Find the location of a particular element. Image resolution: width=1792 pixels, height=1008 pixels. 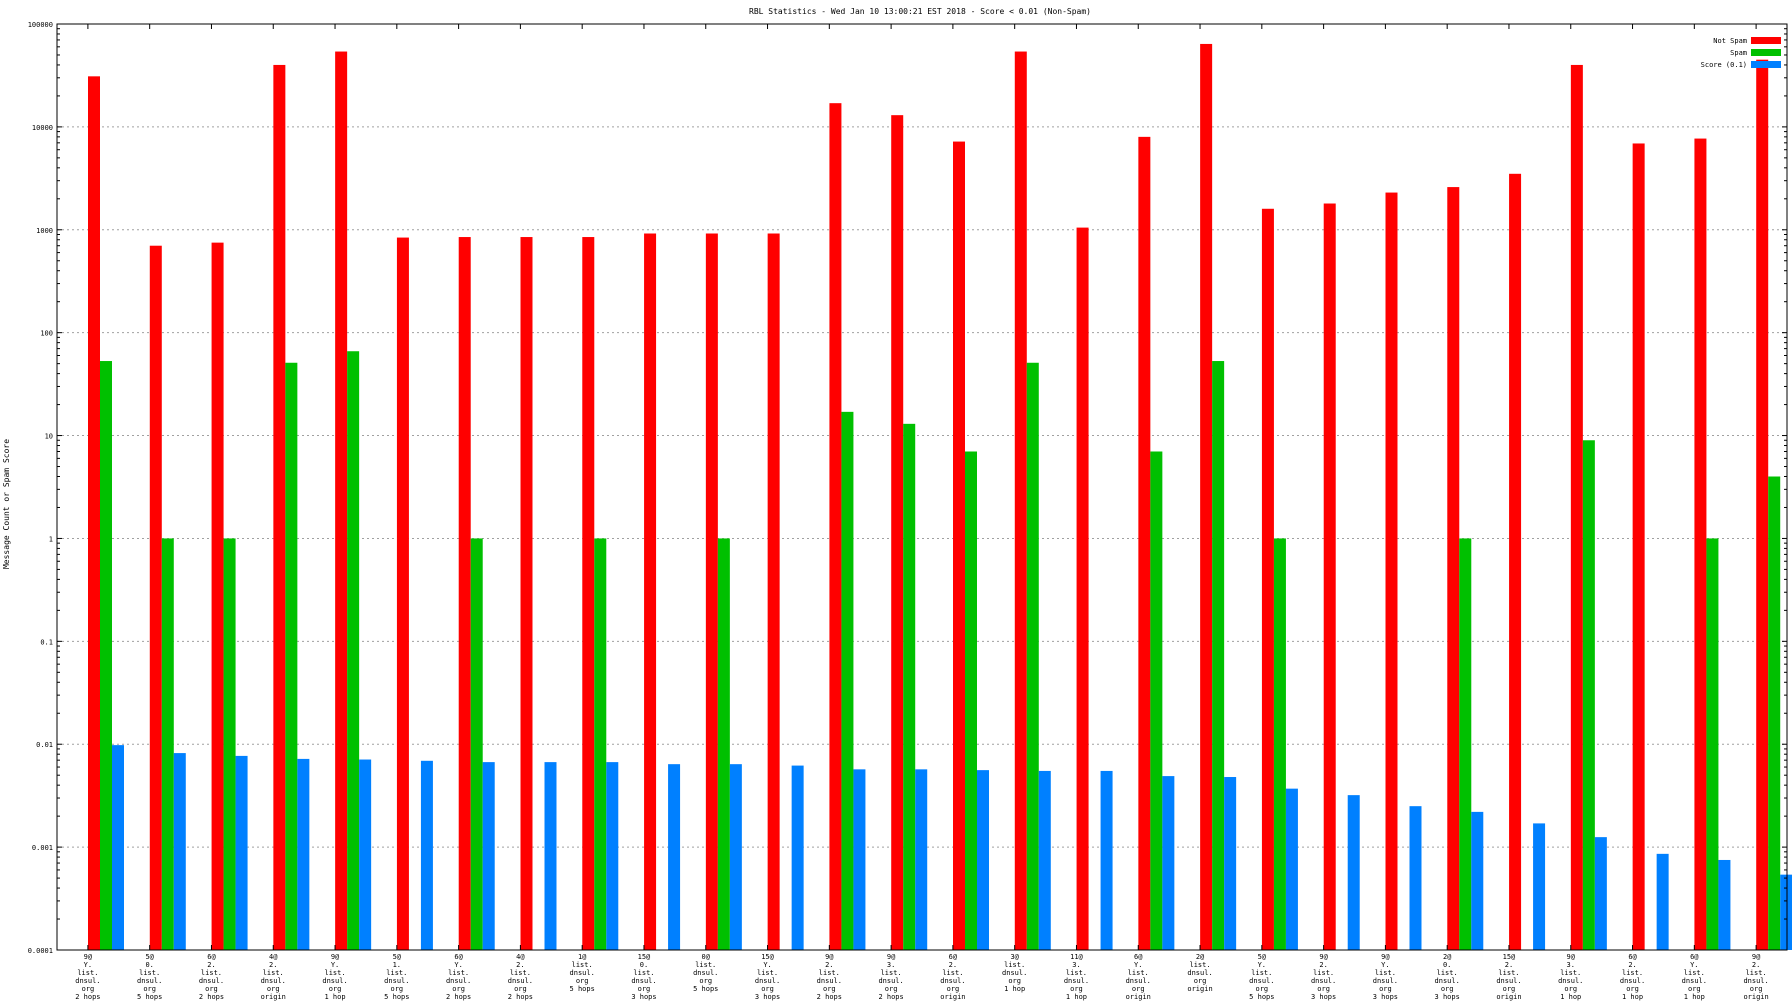

legend: Not Spam Spam Score (0.1) is located at coordinates (1741, 53).